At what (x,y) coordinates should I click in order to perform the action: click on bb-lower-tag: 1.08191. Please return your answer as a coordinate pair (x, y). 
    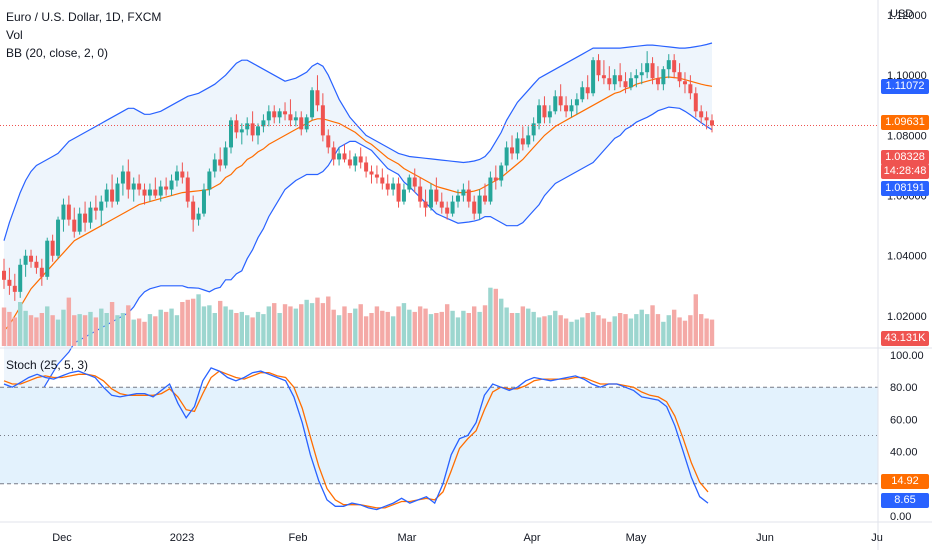
    Looking at the image, I should click on (905, 188).